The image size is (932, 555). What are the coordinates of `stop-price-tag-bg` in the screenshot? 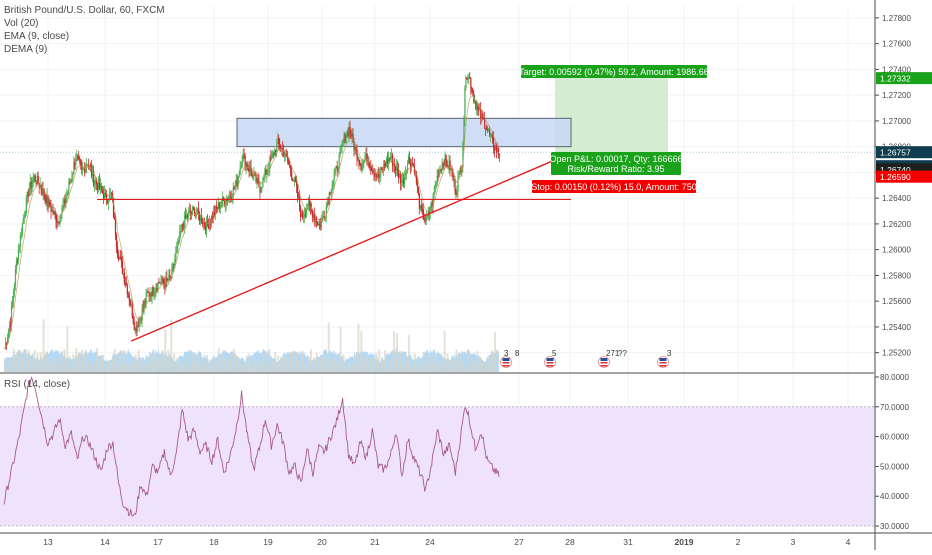 It's located at (904, 176).